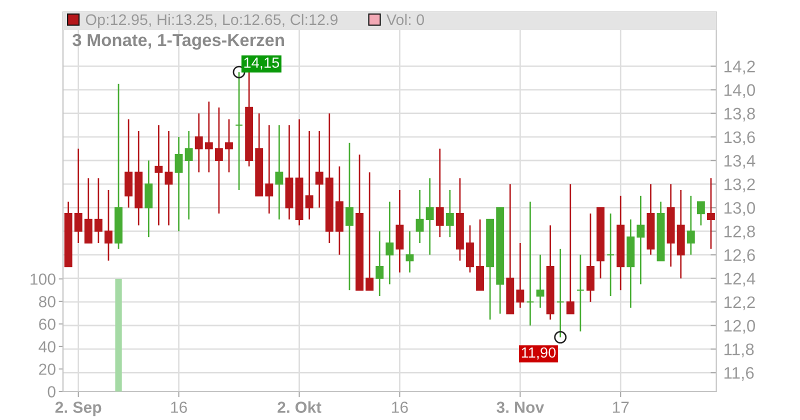 Image resolution: width=800 pixels, height=420 pixels. I want to click on text: 11,90, so click(539, 353).